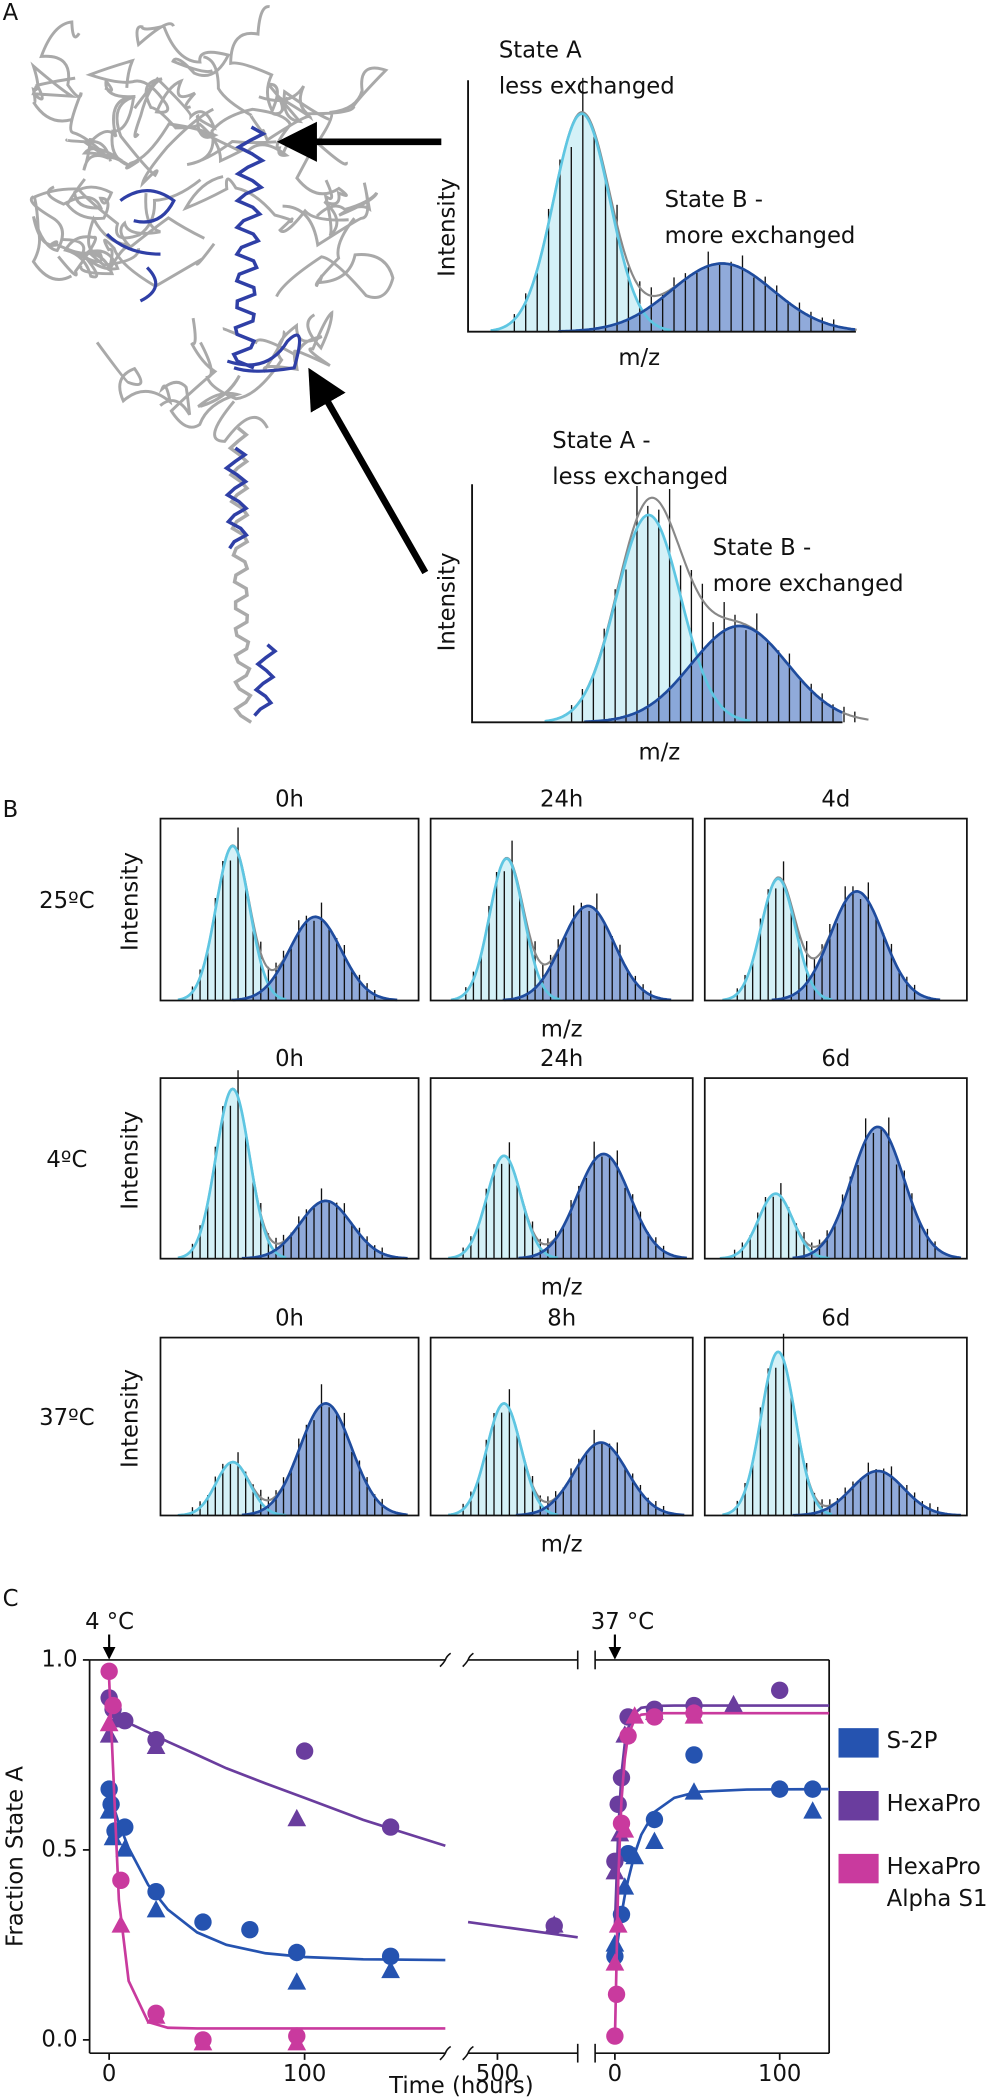  I want to click on state-b-label: State B -, so click(714, 200).